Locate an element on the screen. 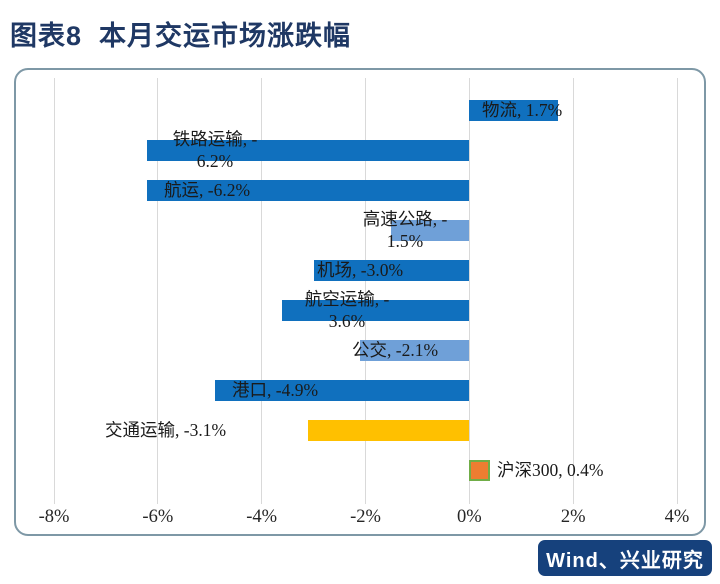 The width and height of the screenshot is (720, 584). x-axis-tick-label: 0% is located at coordinates (469, 517).